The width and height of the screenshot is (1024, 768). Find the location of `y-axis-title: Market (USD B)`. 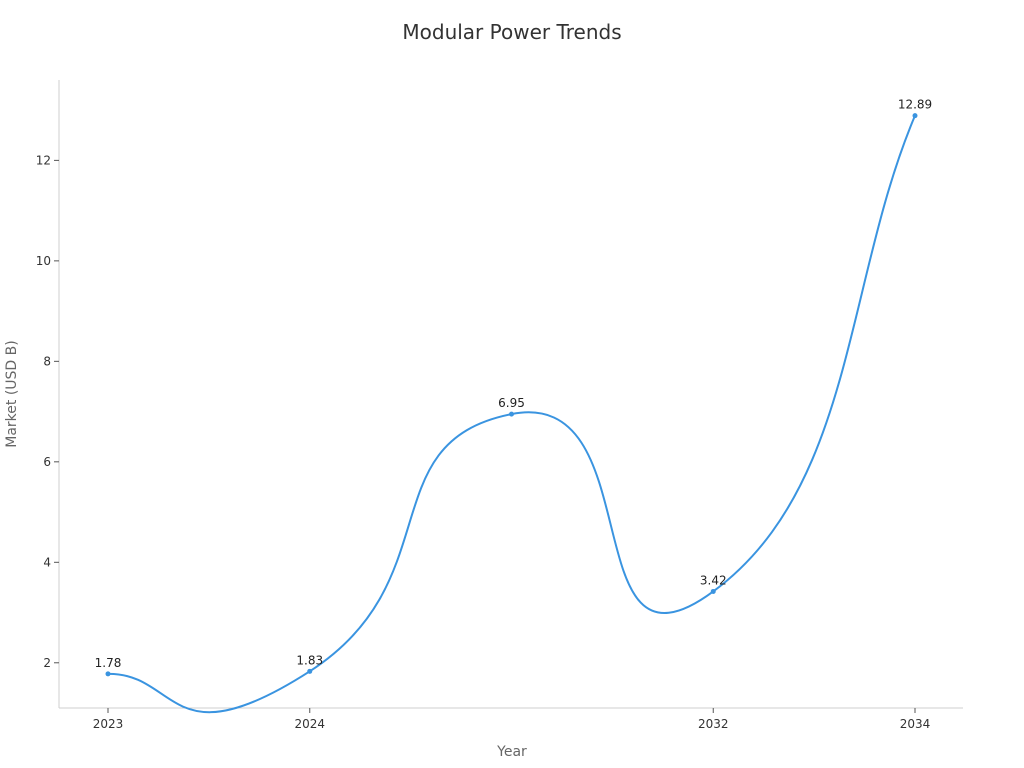

y-axis-title: Market (USD B) is located at coordinates (12, 393).